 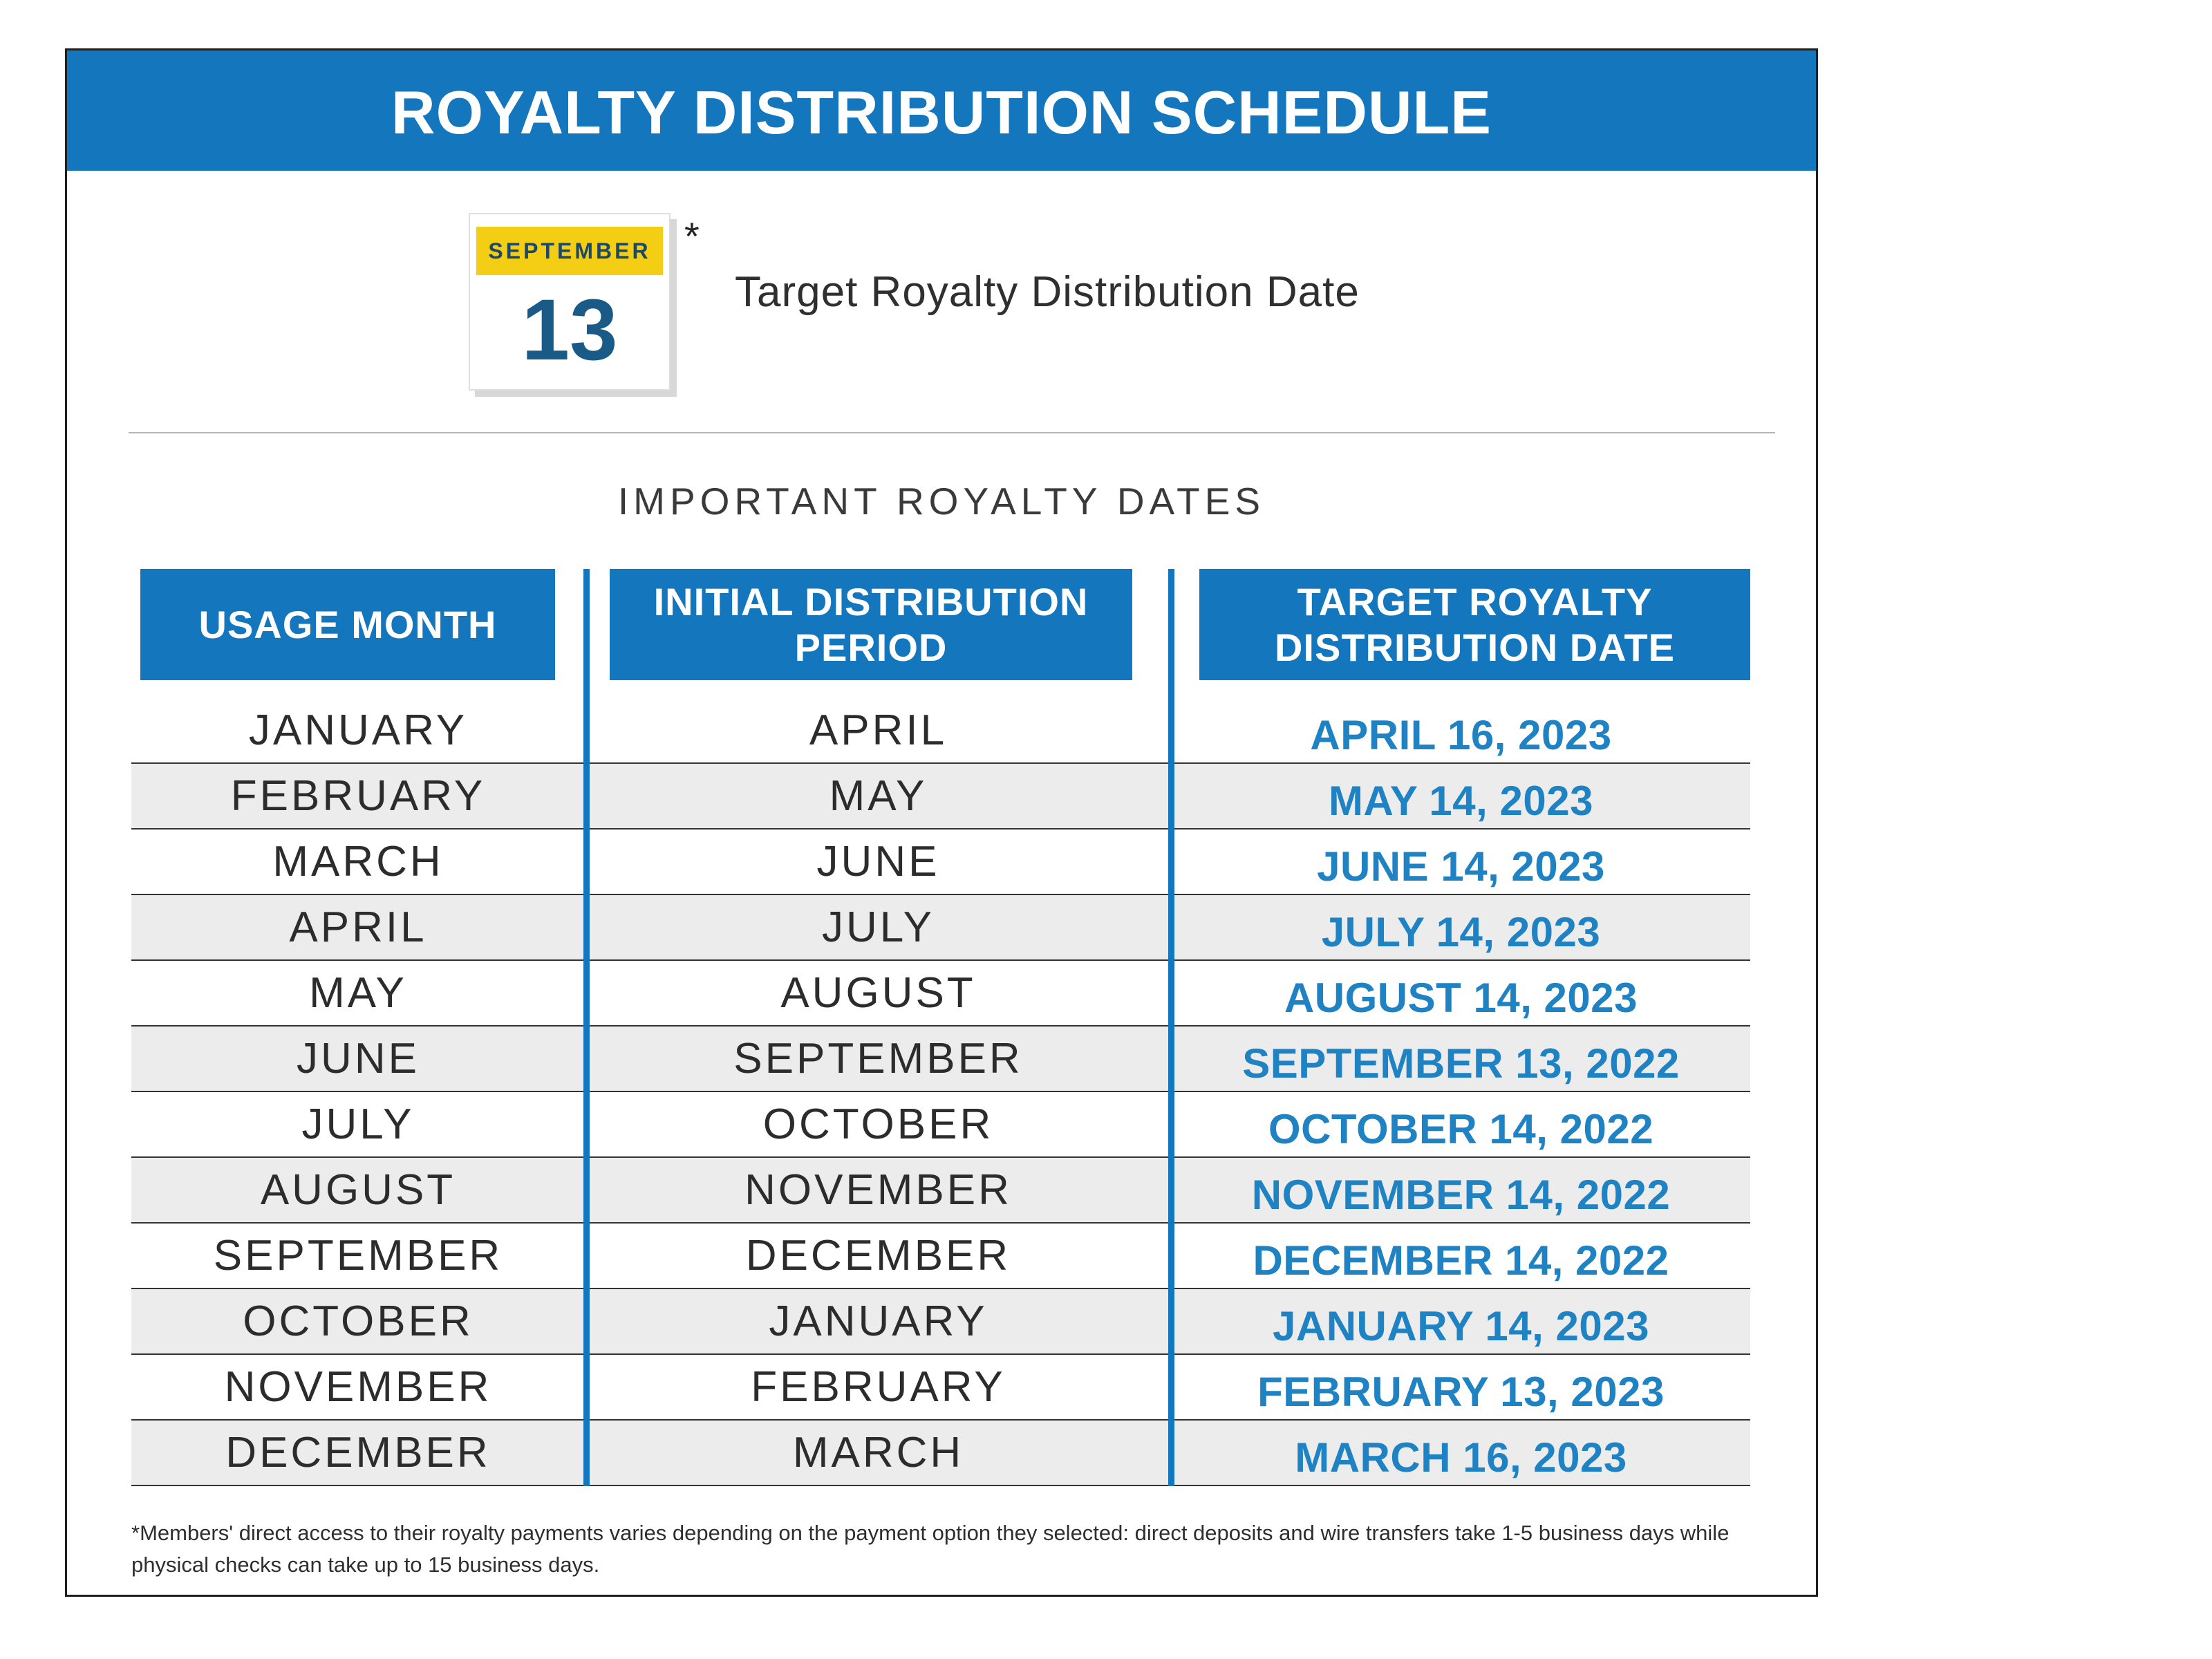 I want to click on target-date-cell: MARCH 16, 2023, so click(x=1461, y=1457).